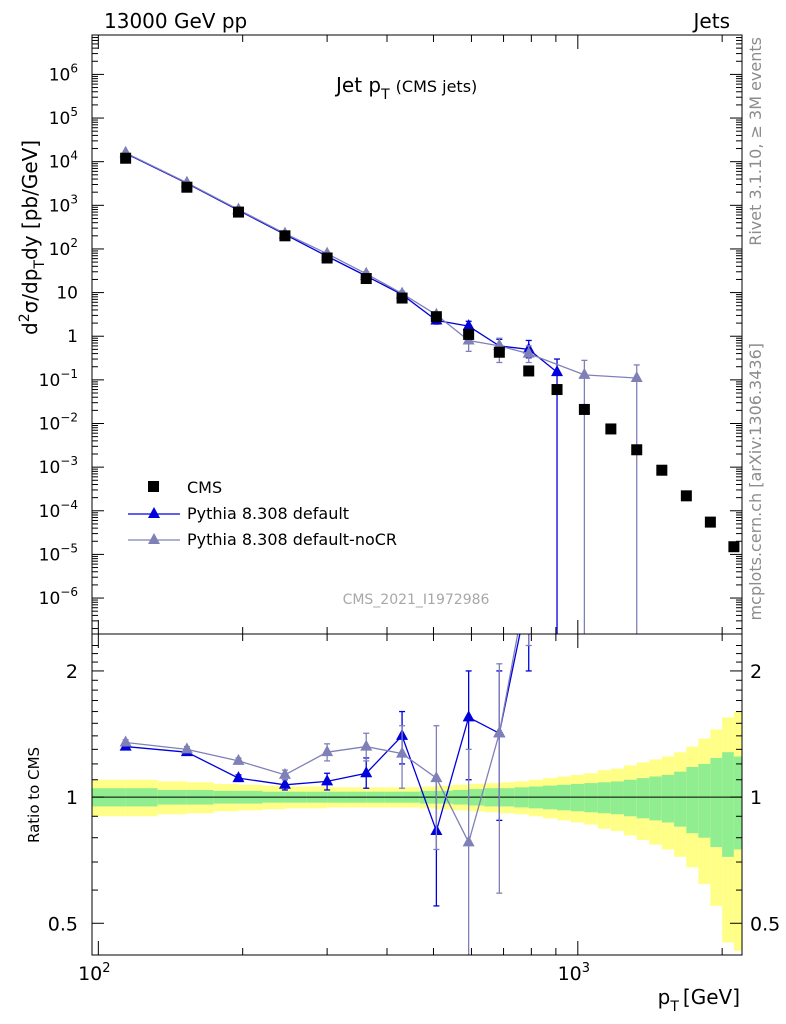 The height and width of the screenshot is (1024, 786). What do you see at coordinates (67, 294) in the screenshot?
I see `main-y-tick-label: 10` at bounding box center [67, 294].